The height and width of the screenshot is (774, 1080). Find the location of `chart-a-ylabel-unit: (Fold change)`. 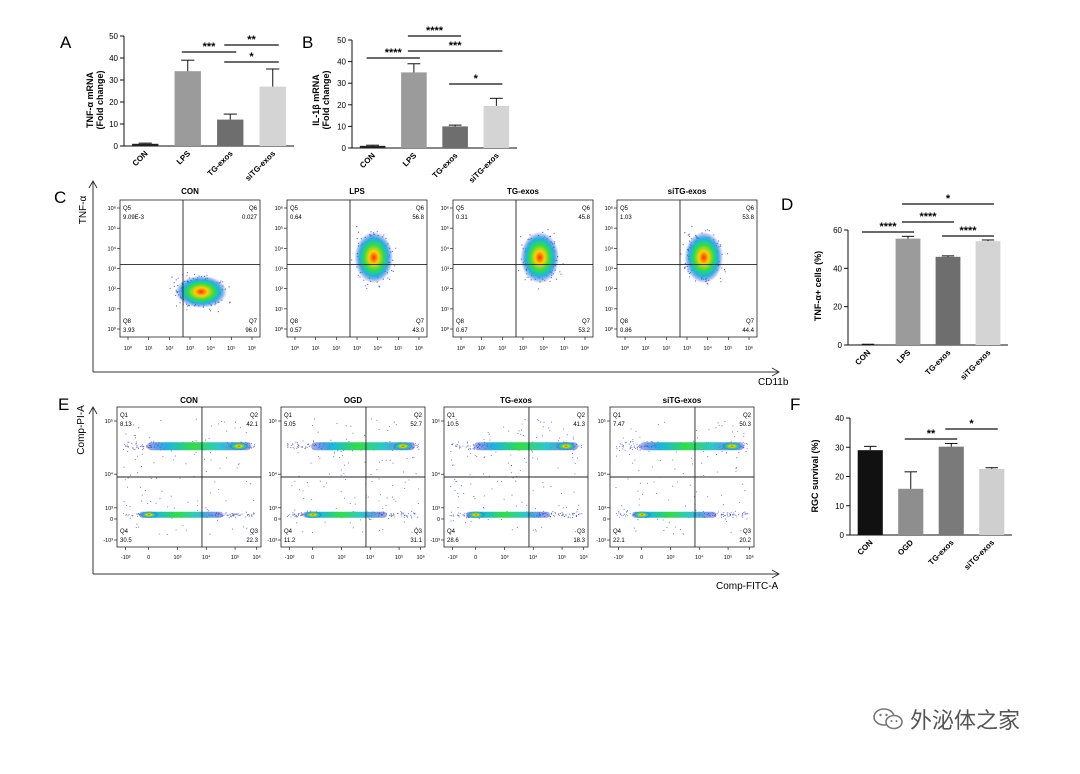

chart-a-ylabel-unit: (Fold change) is located at coordinates (100, 100).